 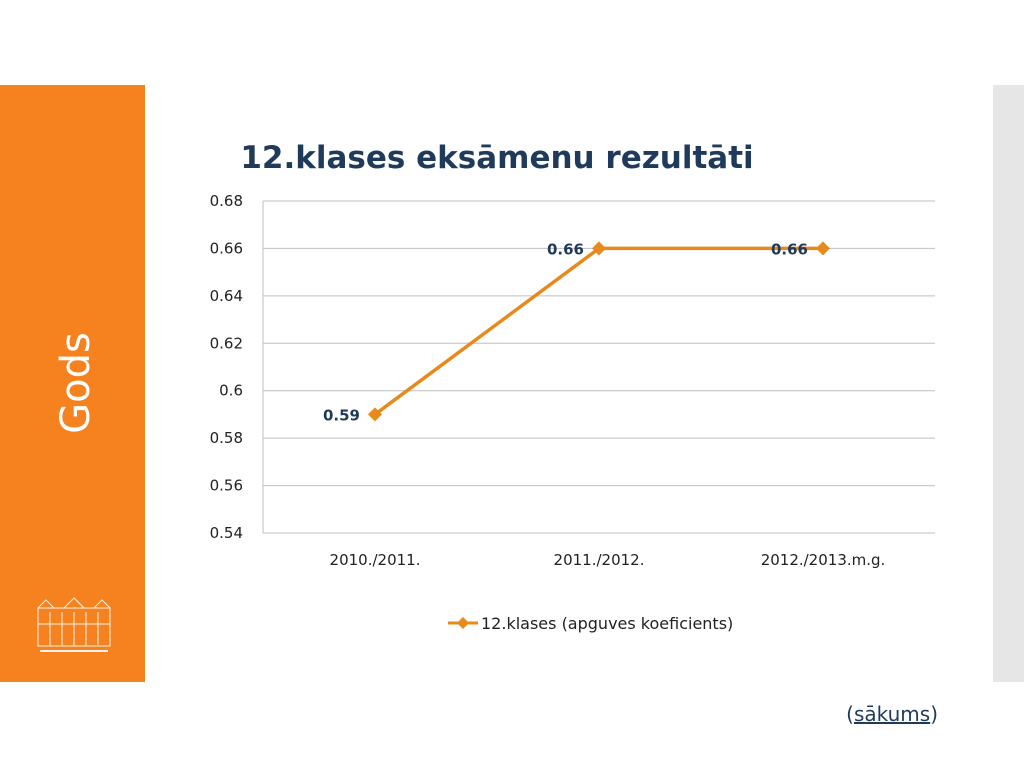 I want to click on y-tick-label: 0.54, so click(x=226, y=533).